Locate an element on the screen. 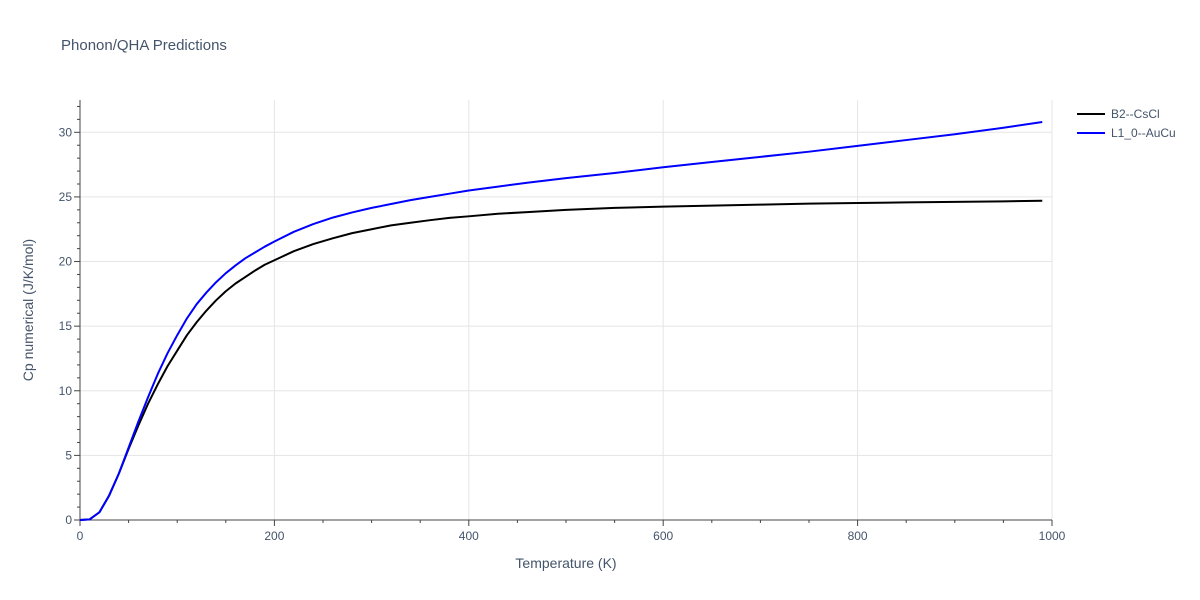 This screenshot has width=1200, height=600. x-tick-label: 800 is located at coordinates (858, 536).